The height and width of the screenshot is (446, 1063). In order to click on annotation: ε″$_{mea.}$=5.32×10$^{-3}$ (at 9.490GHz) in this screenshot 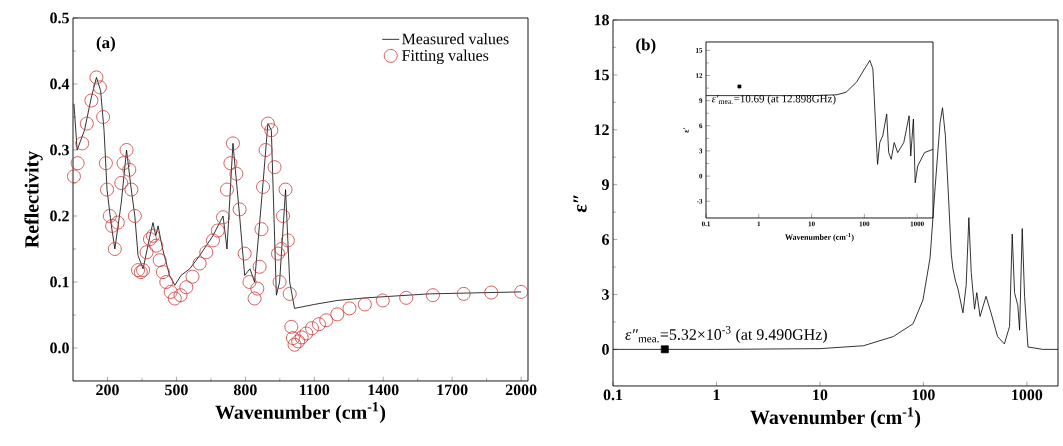, I will do `click(726, 335)`.